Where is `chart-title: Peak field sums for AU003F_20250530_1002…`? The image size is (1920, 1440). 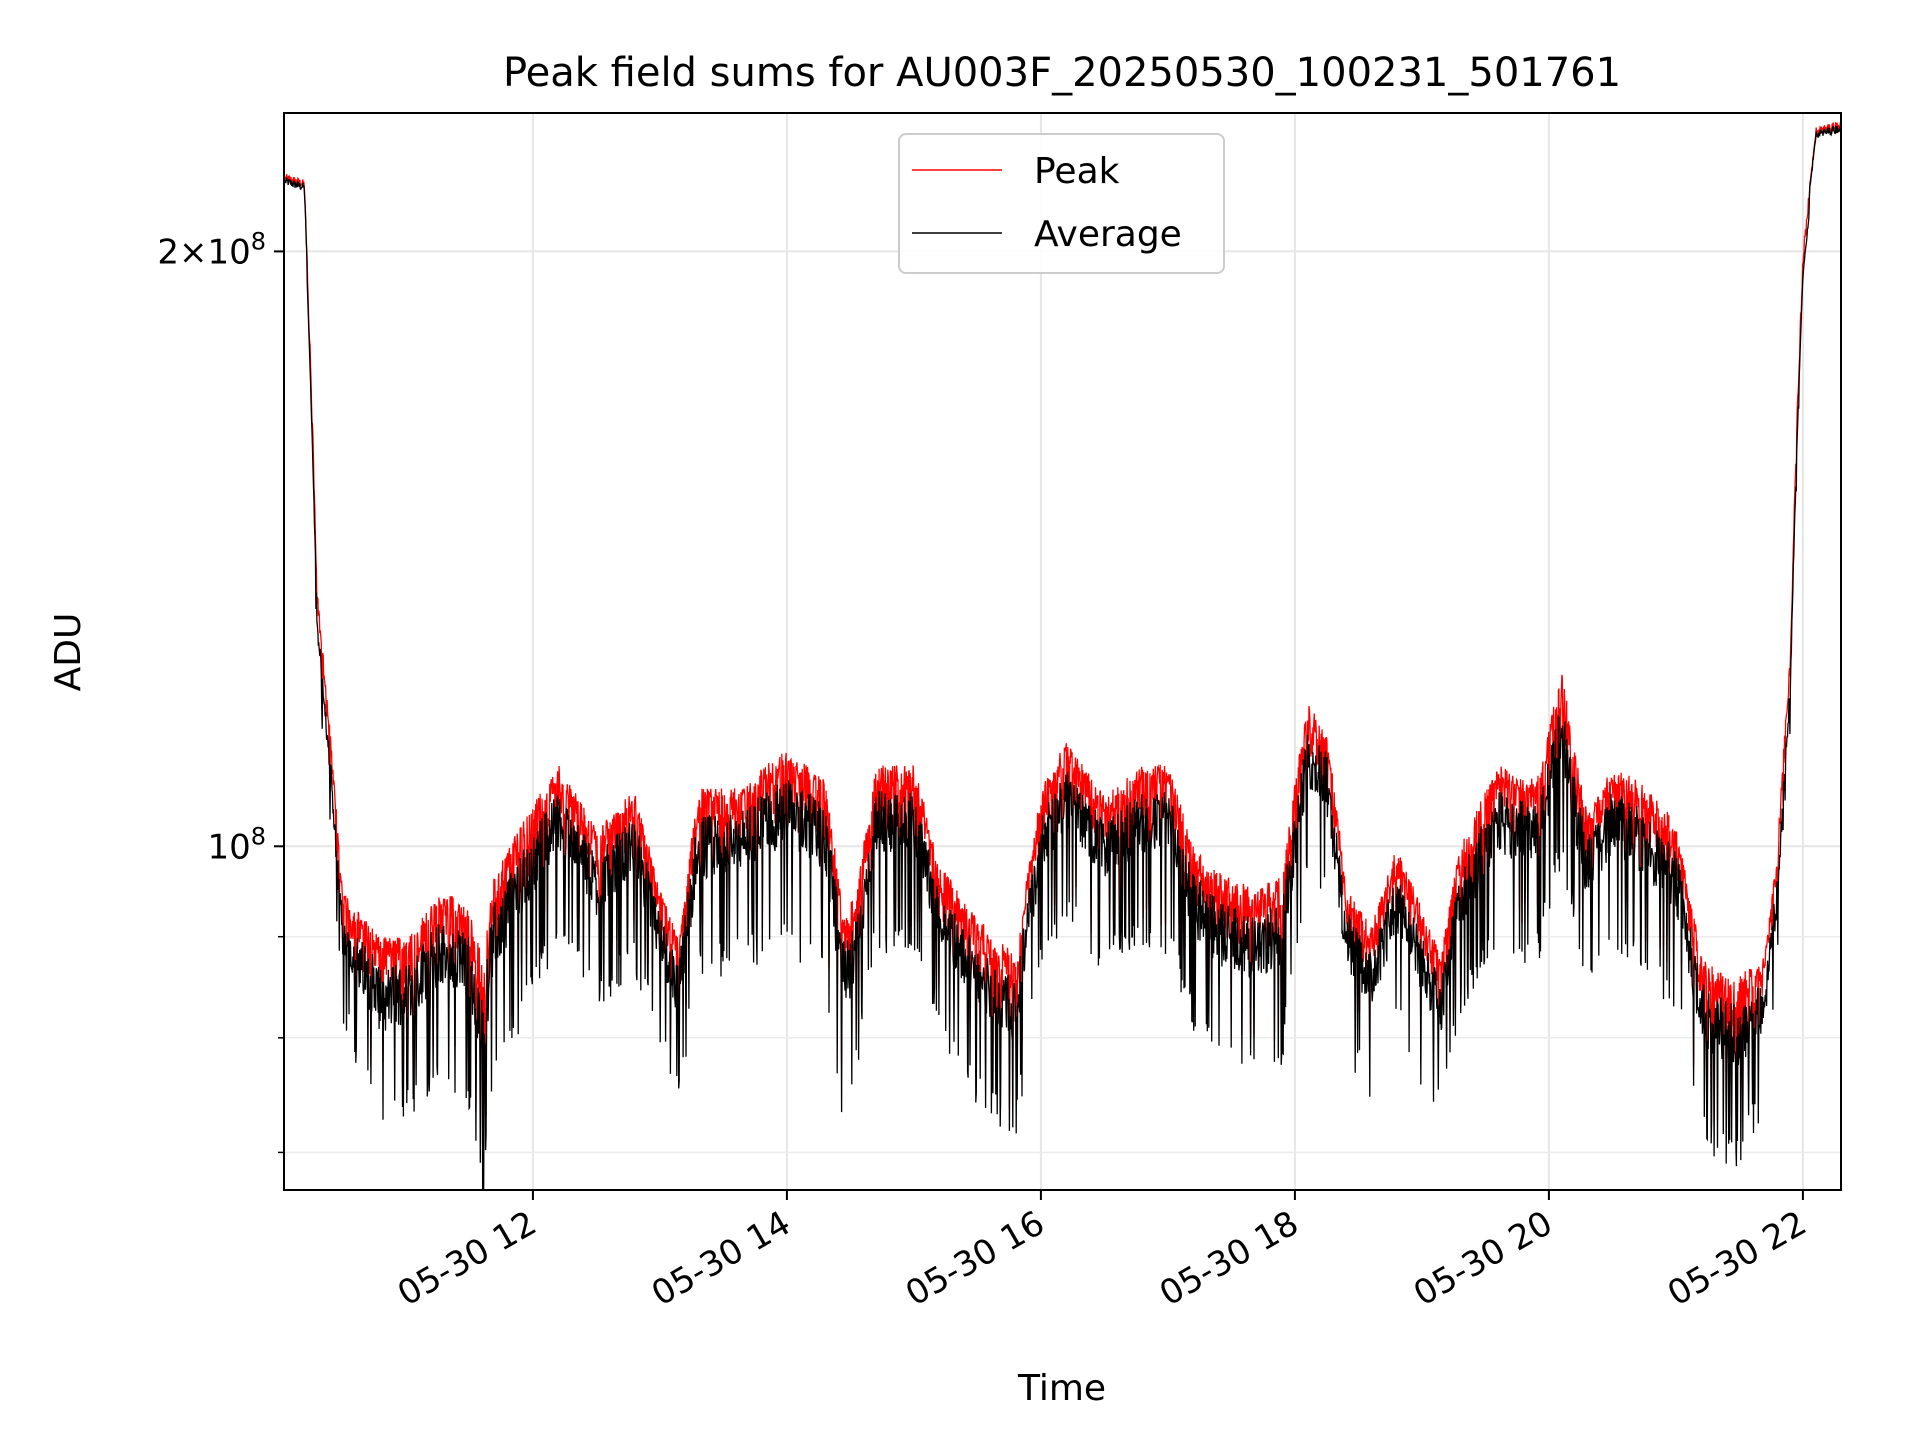 chart-title: Peak field sums for AU003F_20250530_1002… is located at coordinates (1062, 73).